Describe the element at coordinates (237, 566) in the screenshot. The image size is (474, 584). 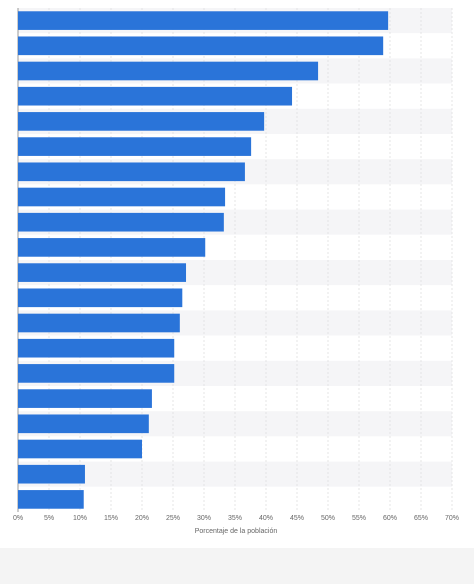
I see `footer-band` at that location.